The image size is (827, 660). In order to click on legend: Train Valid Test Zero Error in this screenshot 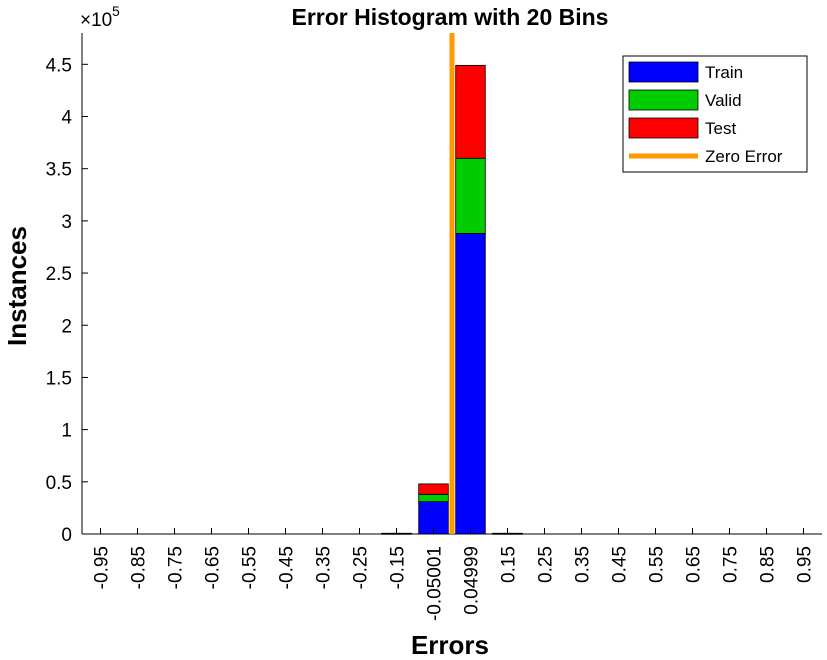, I will do `click(715, 114)`.